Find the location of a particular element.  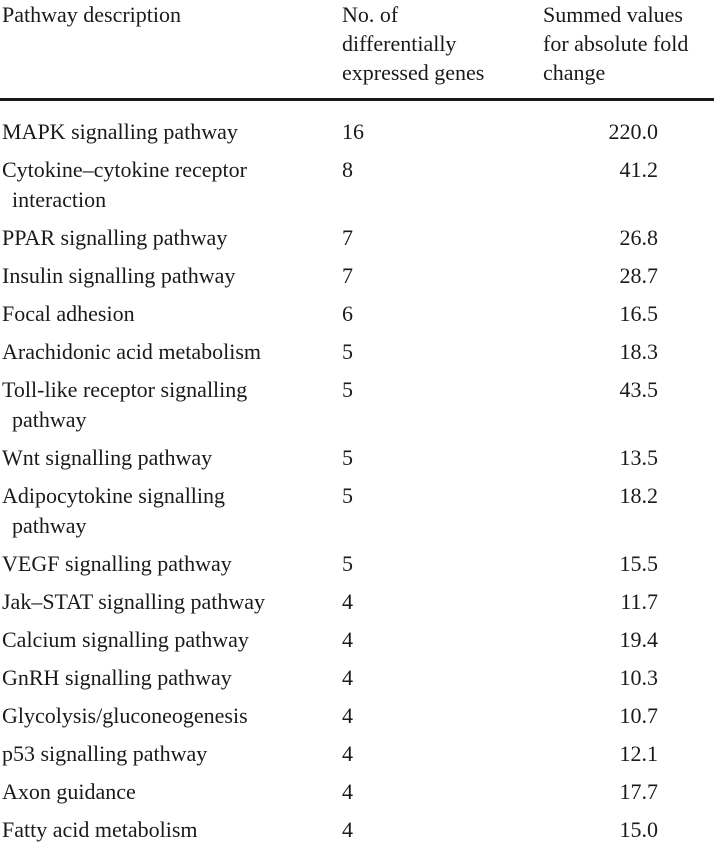

pathway-description-cell: Focal adhesion is located at coordinates (160, 314).